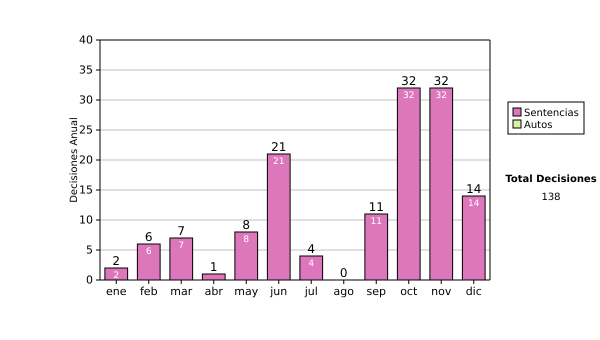  Describe the element at coordinates (86, 160) in the screenshot. I see `y-tick-label: 20` at that location.